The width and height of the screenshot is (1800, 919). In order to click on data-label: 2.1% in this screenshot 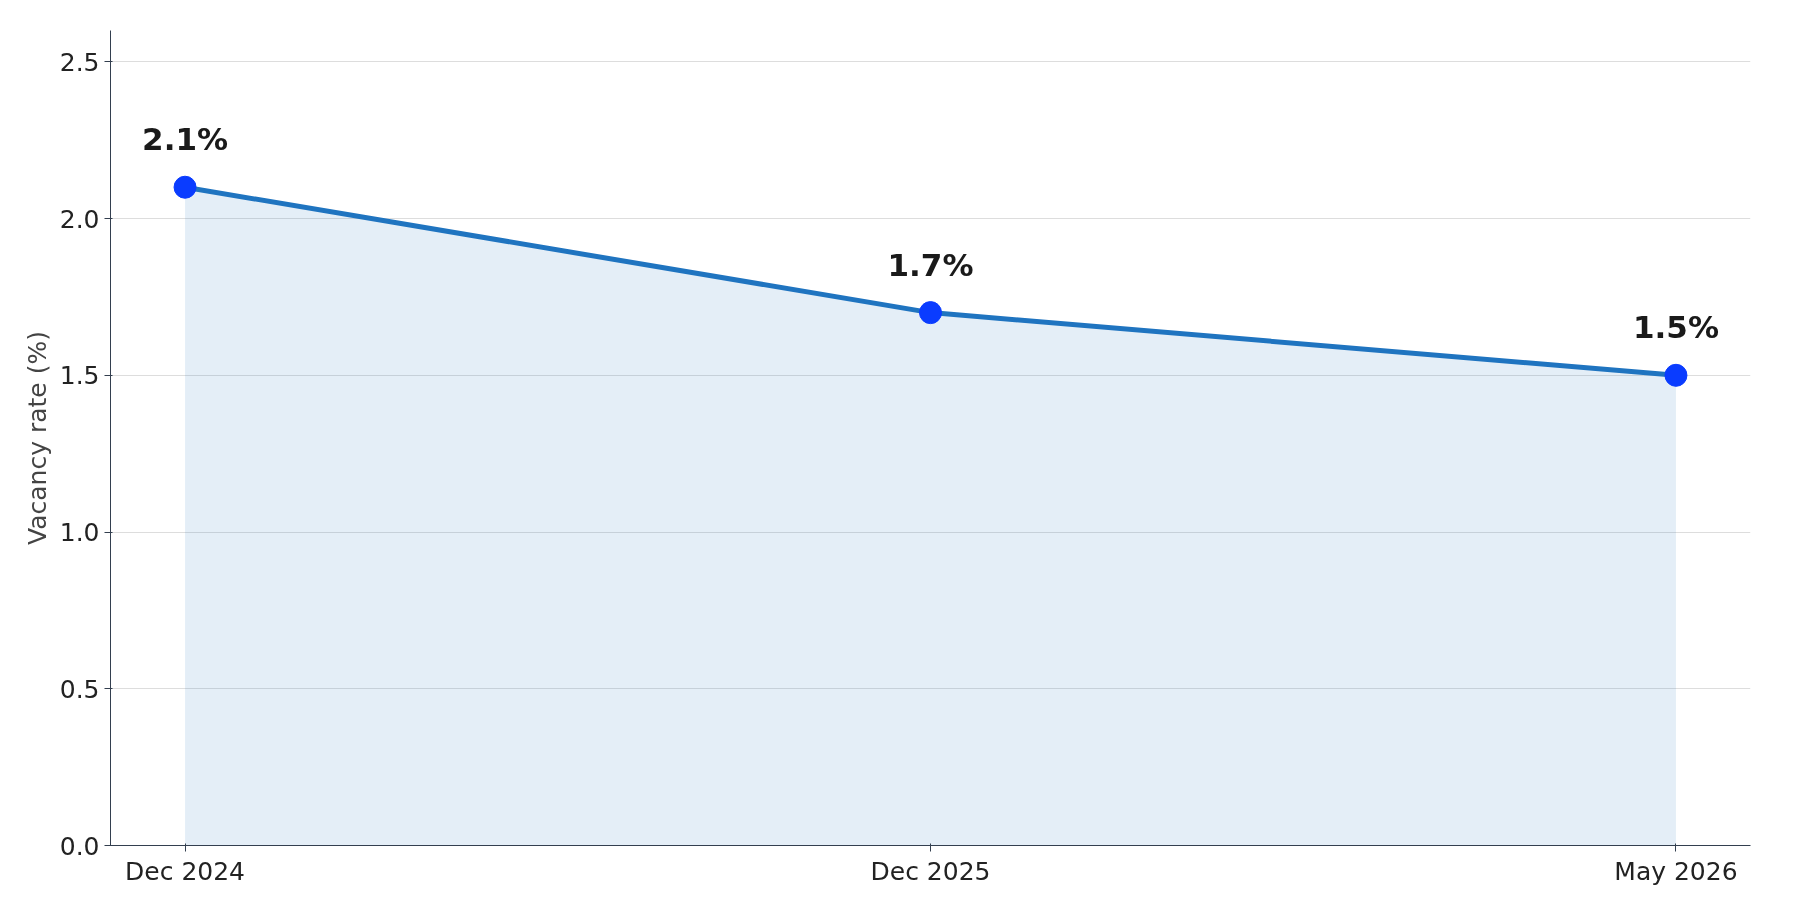, I will do `click(185, 139)`.